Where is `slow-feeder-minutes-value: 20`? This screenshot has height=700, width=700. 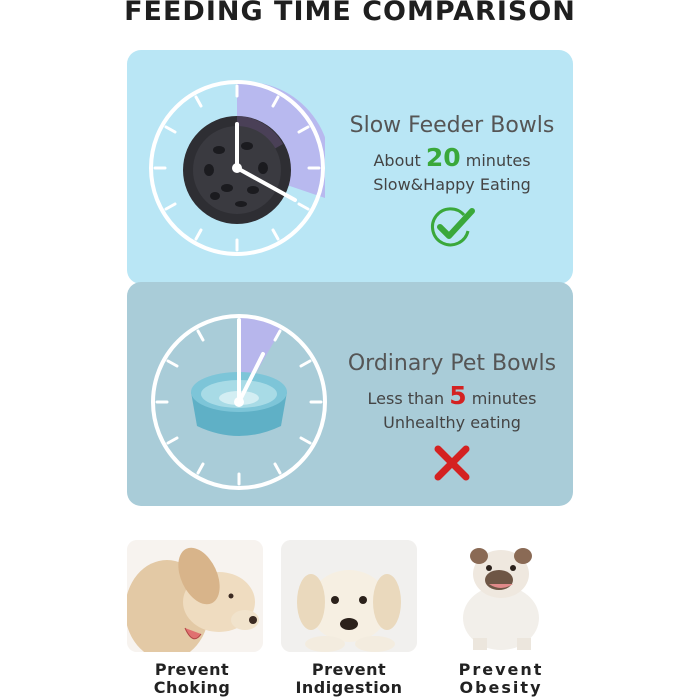
slow-feeder-minutes-value: 20 is located at coordinates (443, 157).